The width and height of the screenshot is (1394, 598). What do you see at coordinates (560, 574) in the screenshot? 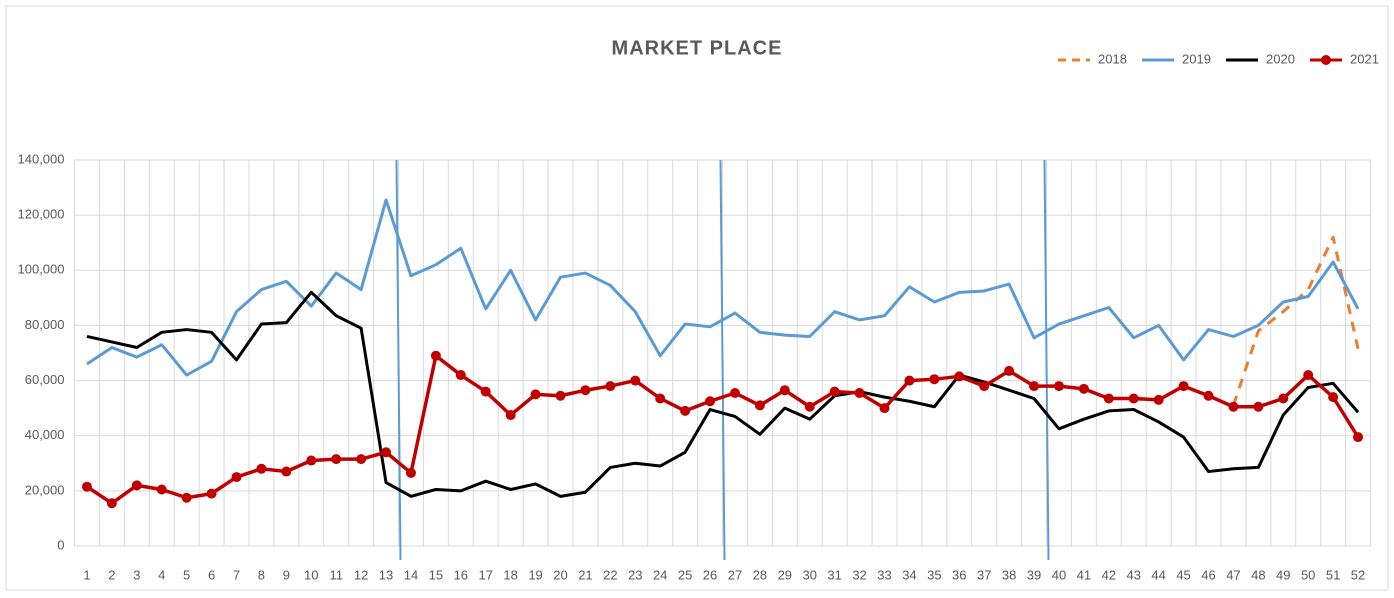
I see `x-tick-label: 20` at bounding box center [560, 574].